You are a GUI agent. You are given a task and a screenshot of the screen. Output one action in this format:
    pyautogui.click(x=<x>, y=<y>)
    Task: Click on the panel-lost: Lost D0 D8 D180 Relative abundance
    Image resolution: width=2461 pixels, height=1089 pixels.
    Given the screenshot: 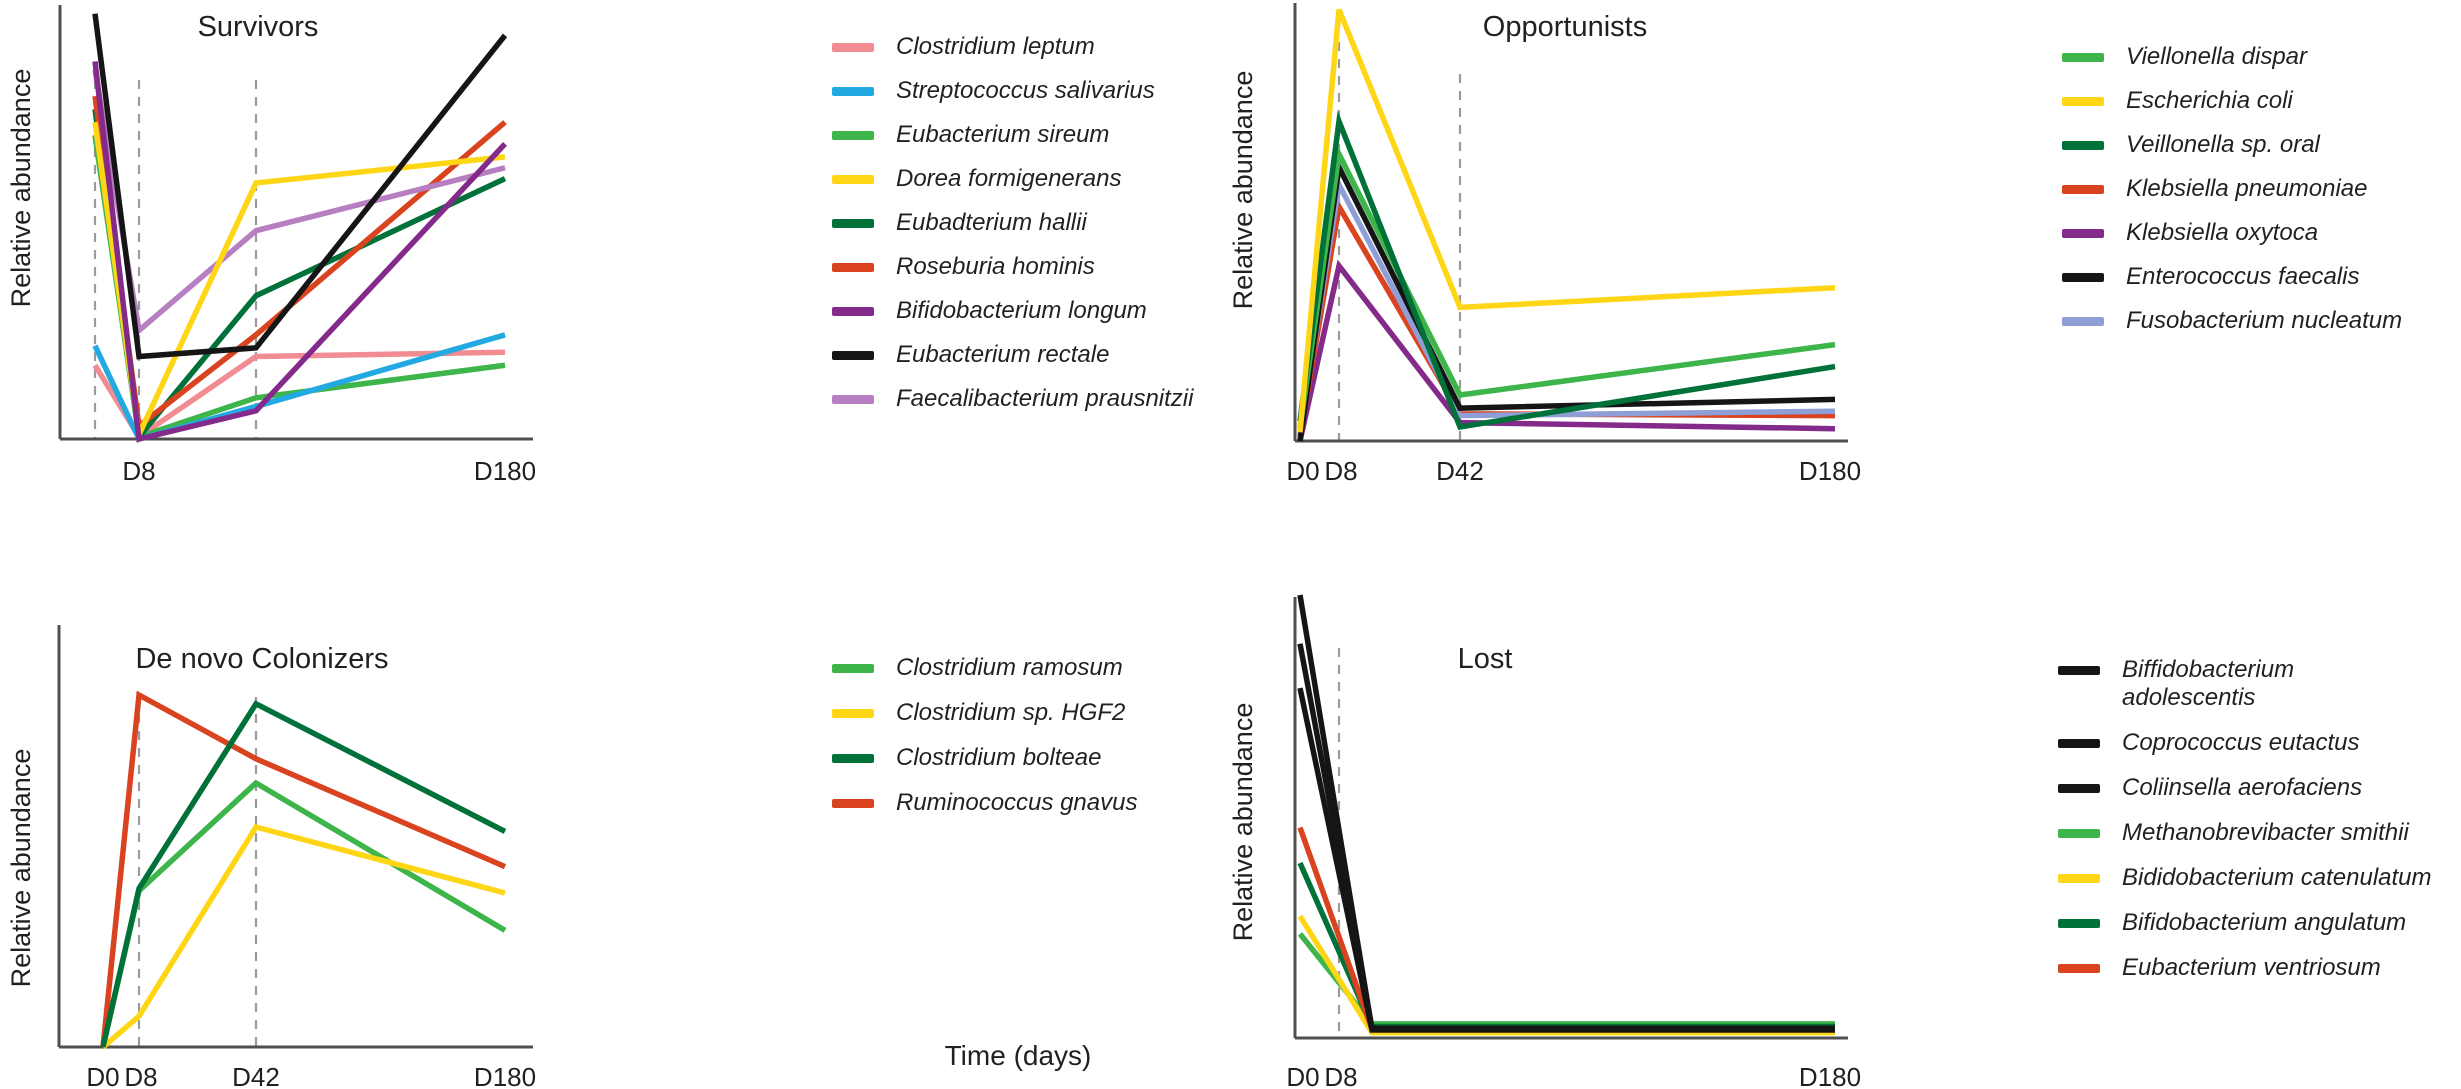 What is the action you would take?
    pyautogui.click(x=1544, y=841)
    